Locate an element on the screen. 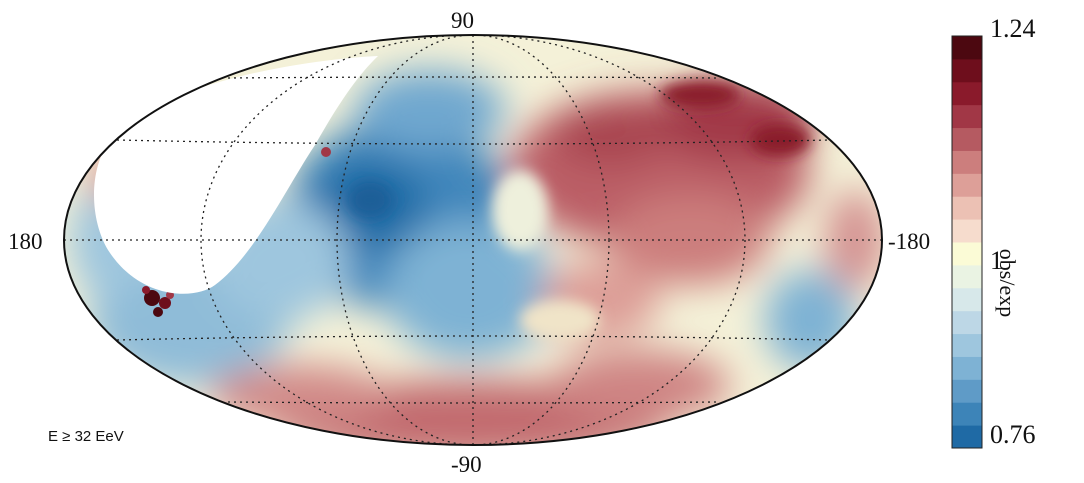 The width and height of the screenshot is (1084, 483). latitude-label-south: -90 is located at coordinates (466, 464).